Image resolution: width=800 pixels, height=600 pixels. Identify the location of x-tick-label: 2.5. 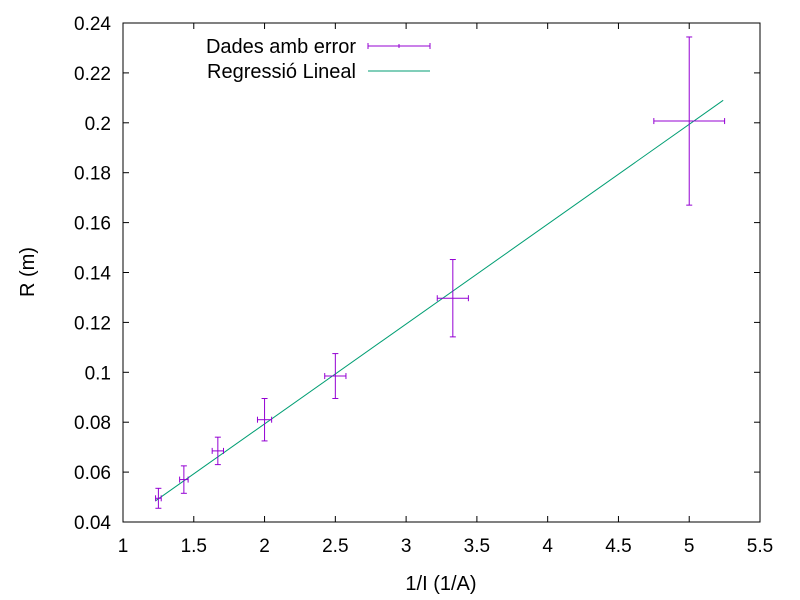
(335, 546).